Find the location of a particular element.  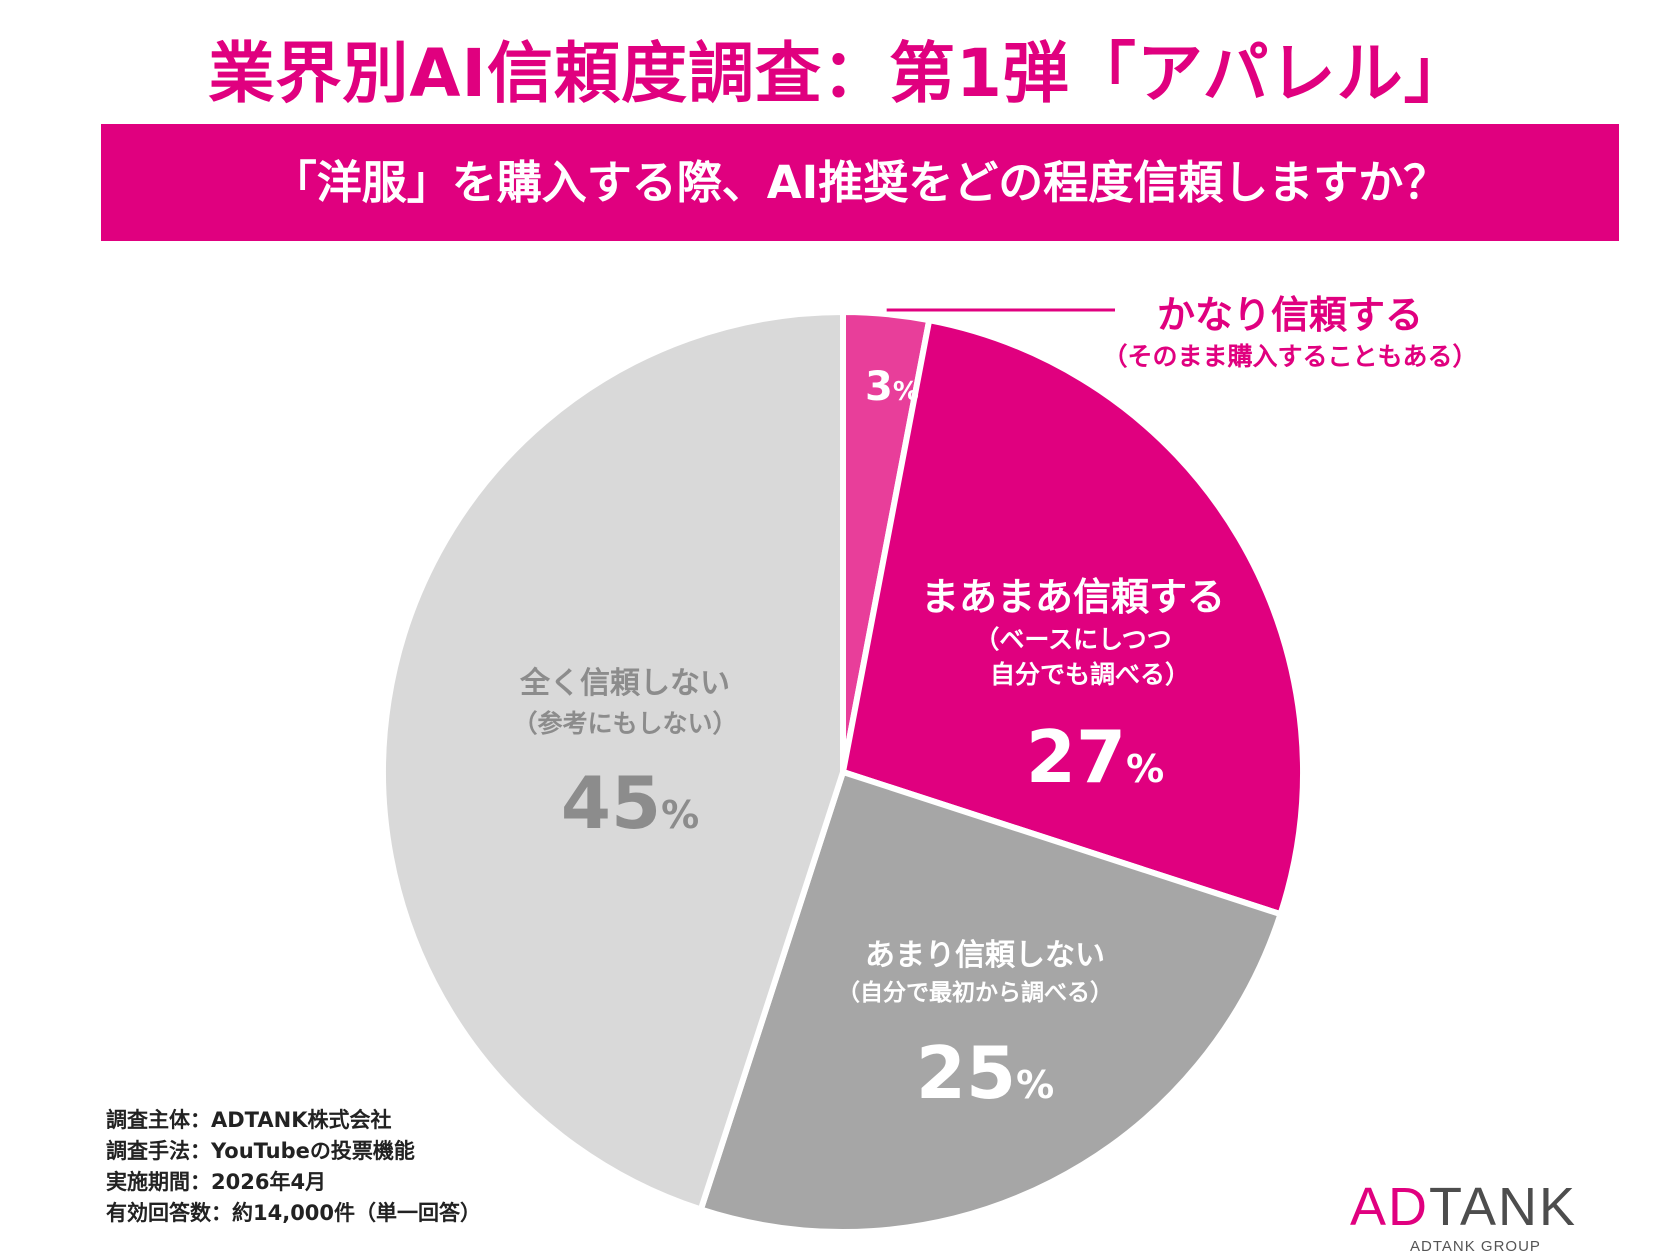

slice-sublabel: （参考にもしない） is located at coordinates (624, 723).